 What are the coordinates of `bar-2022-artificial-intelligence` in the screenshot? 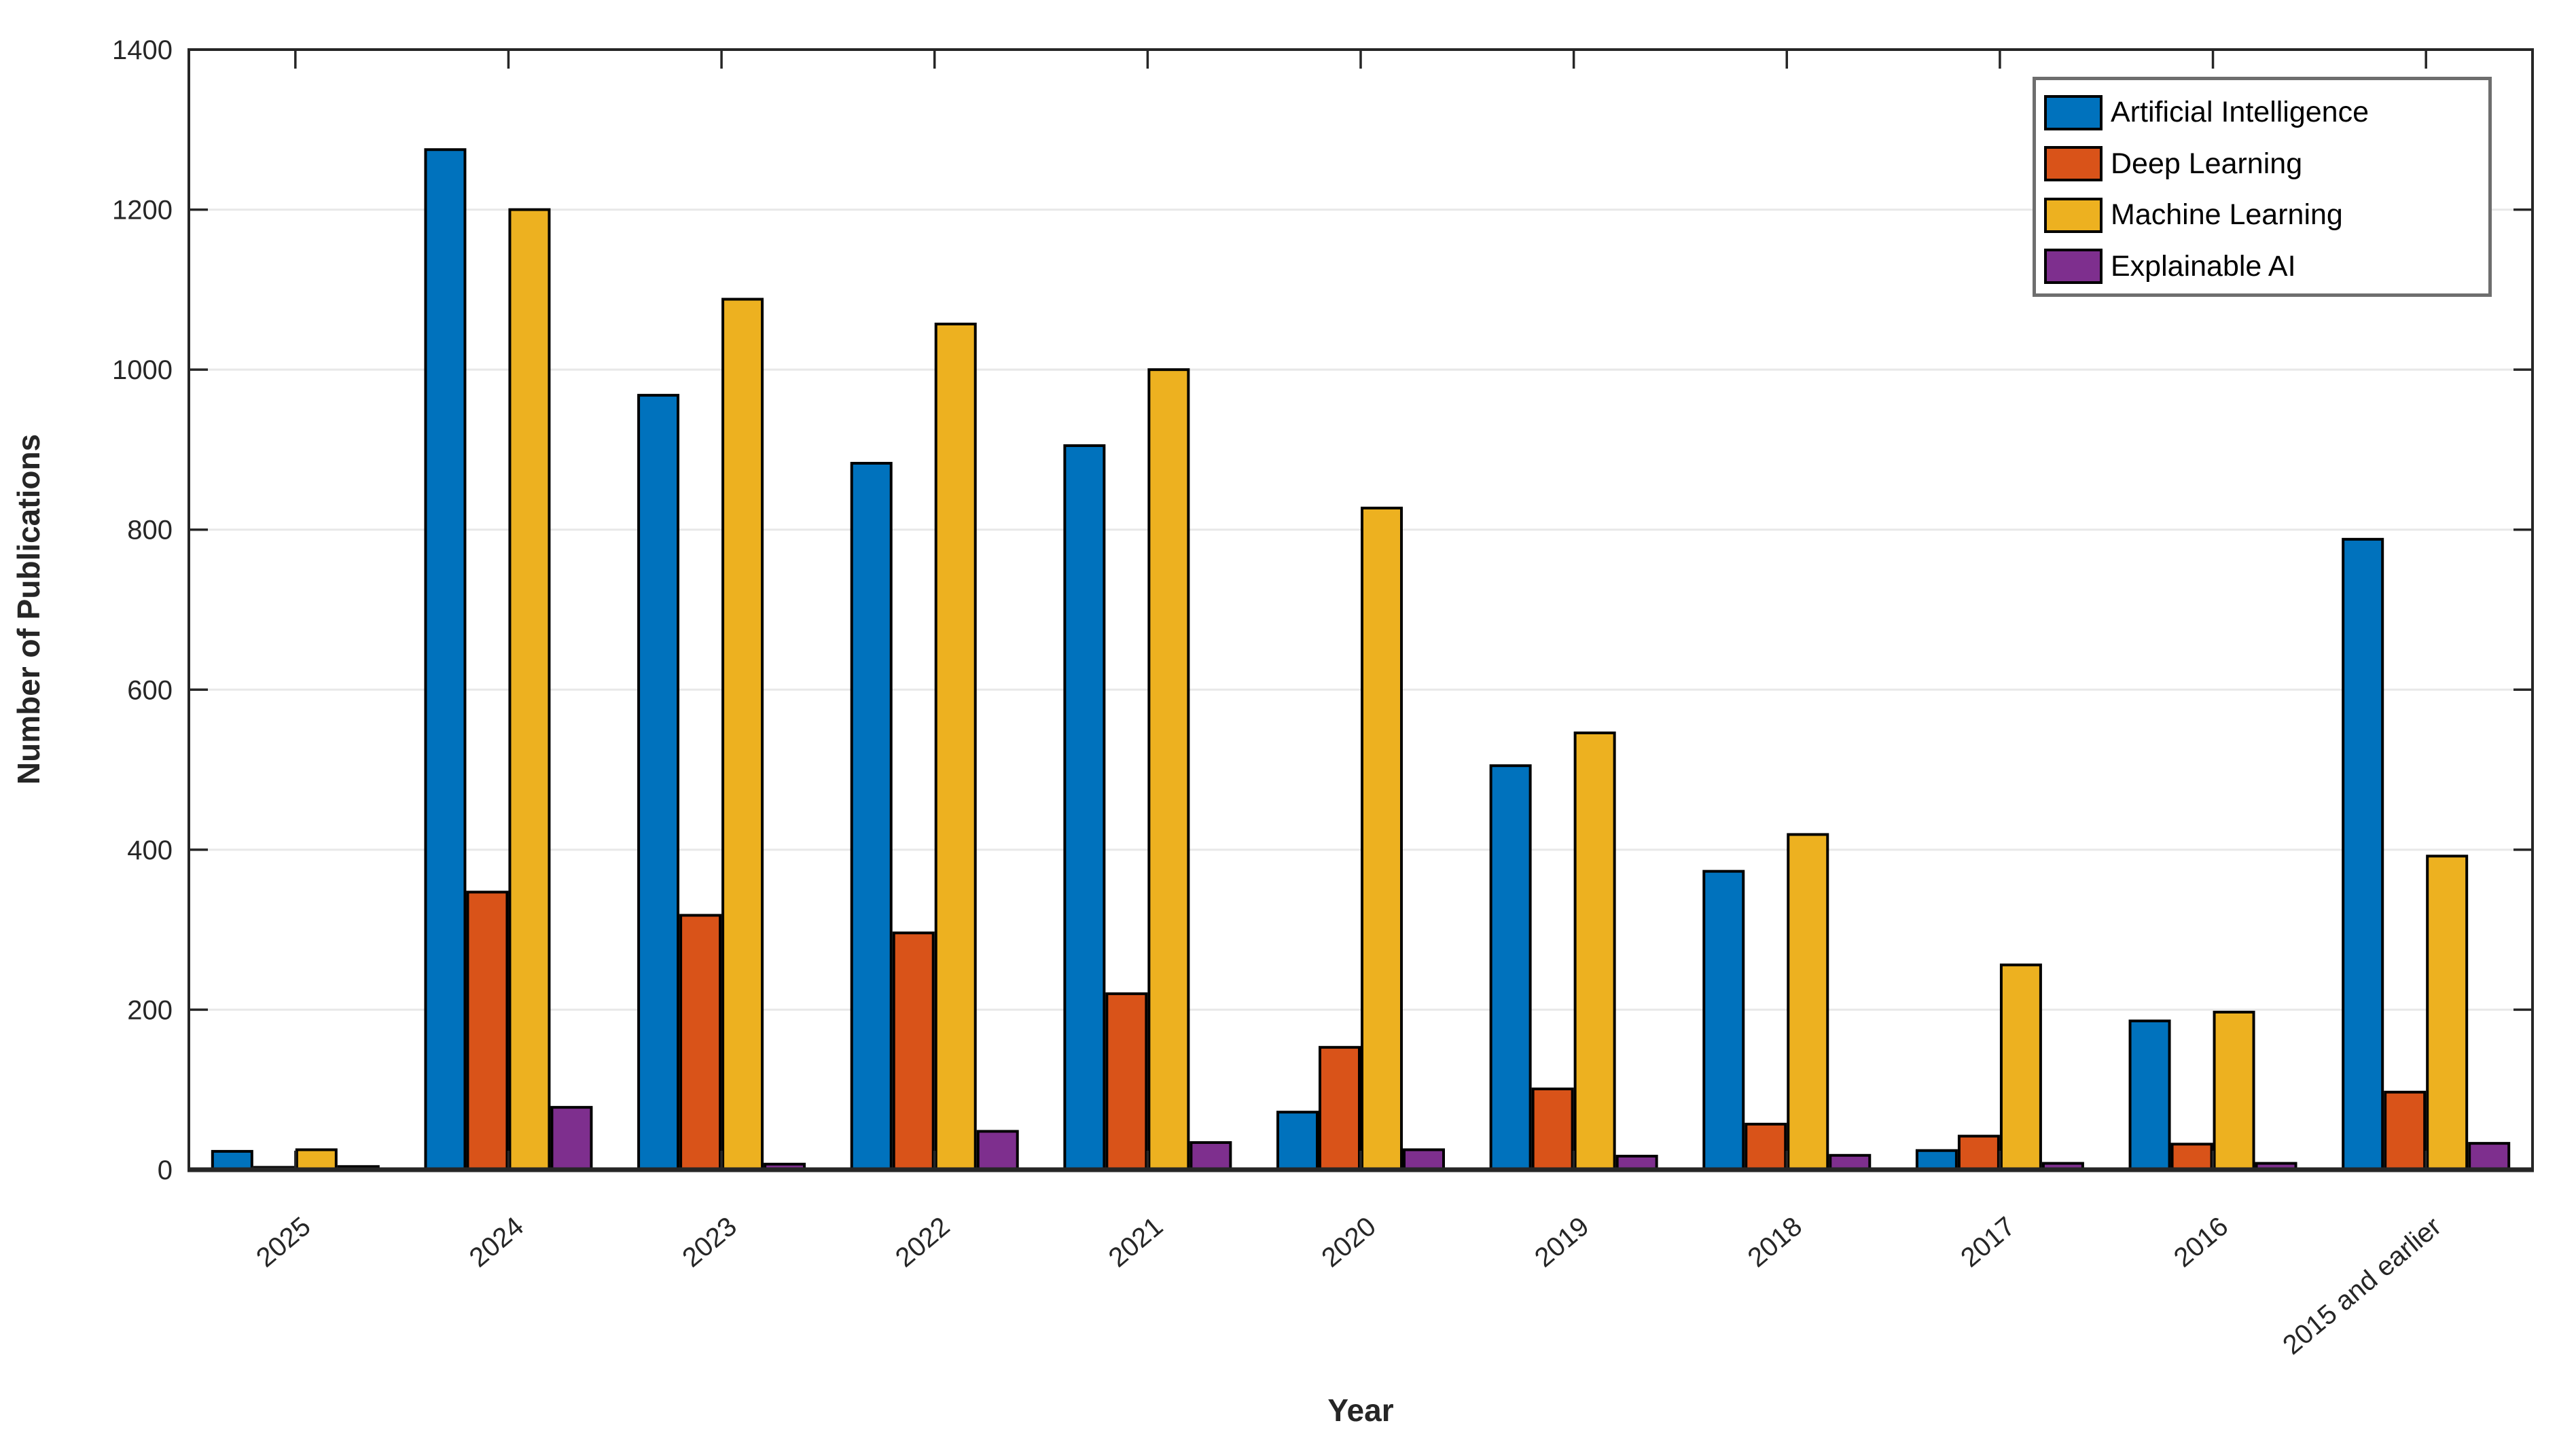 It's located at (871, 816).